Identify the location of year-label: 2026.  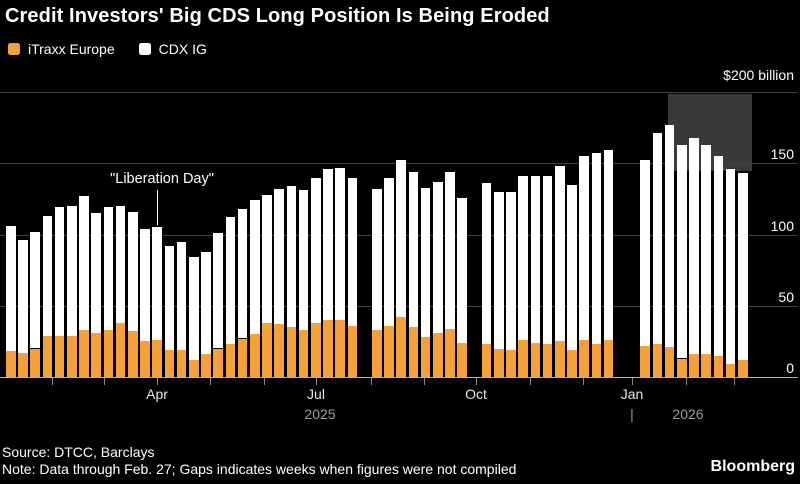
(688, 414).